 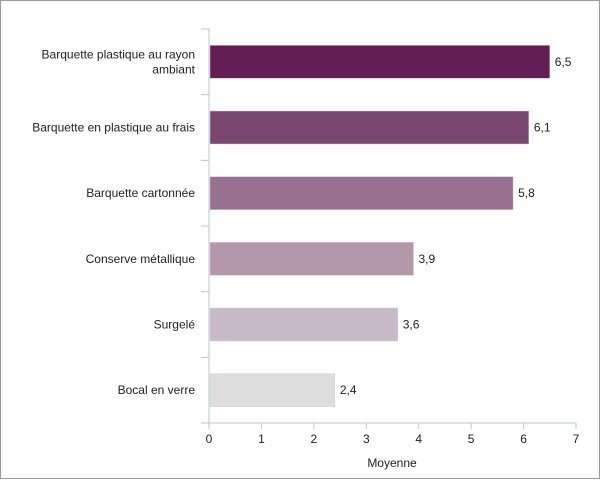 I want to click on category-label: Conserve métallique, so click(x=141, y=259).